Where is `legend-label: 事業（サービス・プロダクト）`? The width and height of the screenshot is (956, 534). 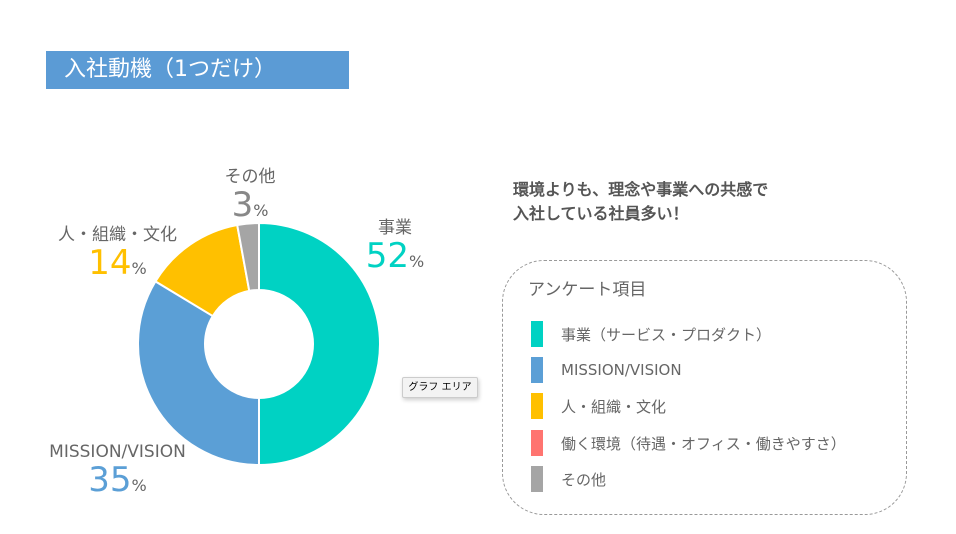
legend-label: 事業（サービス・プロダクト） is located at coordinates (666, 334).